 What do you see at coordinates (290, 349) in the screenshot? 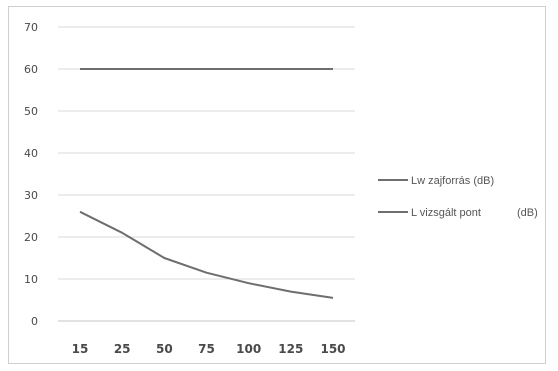
I see `x-tick-label: 125` at bounding box center [290, 349].